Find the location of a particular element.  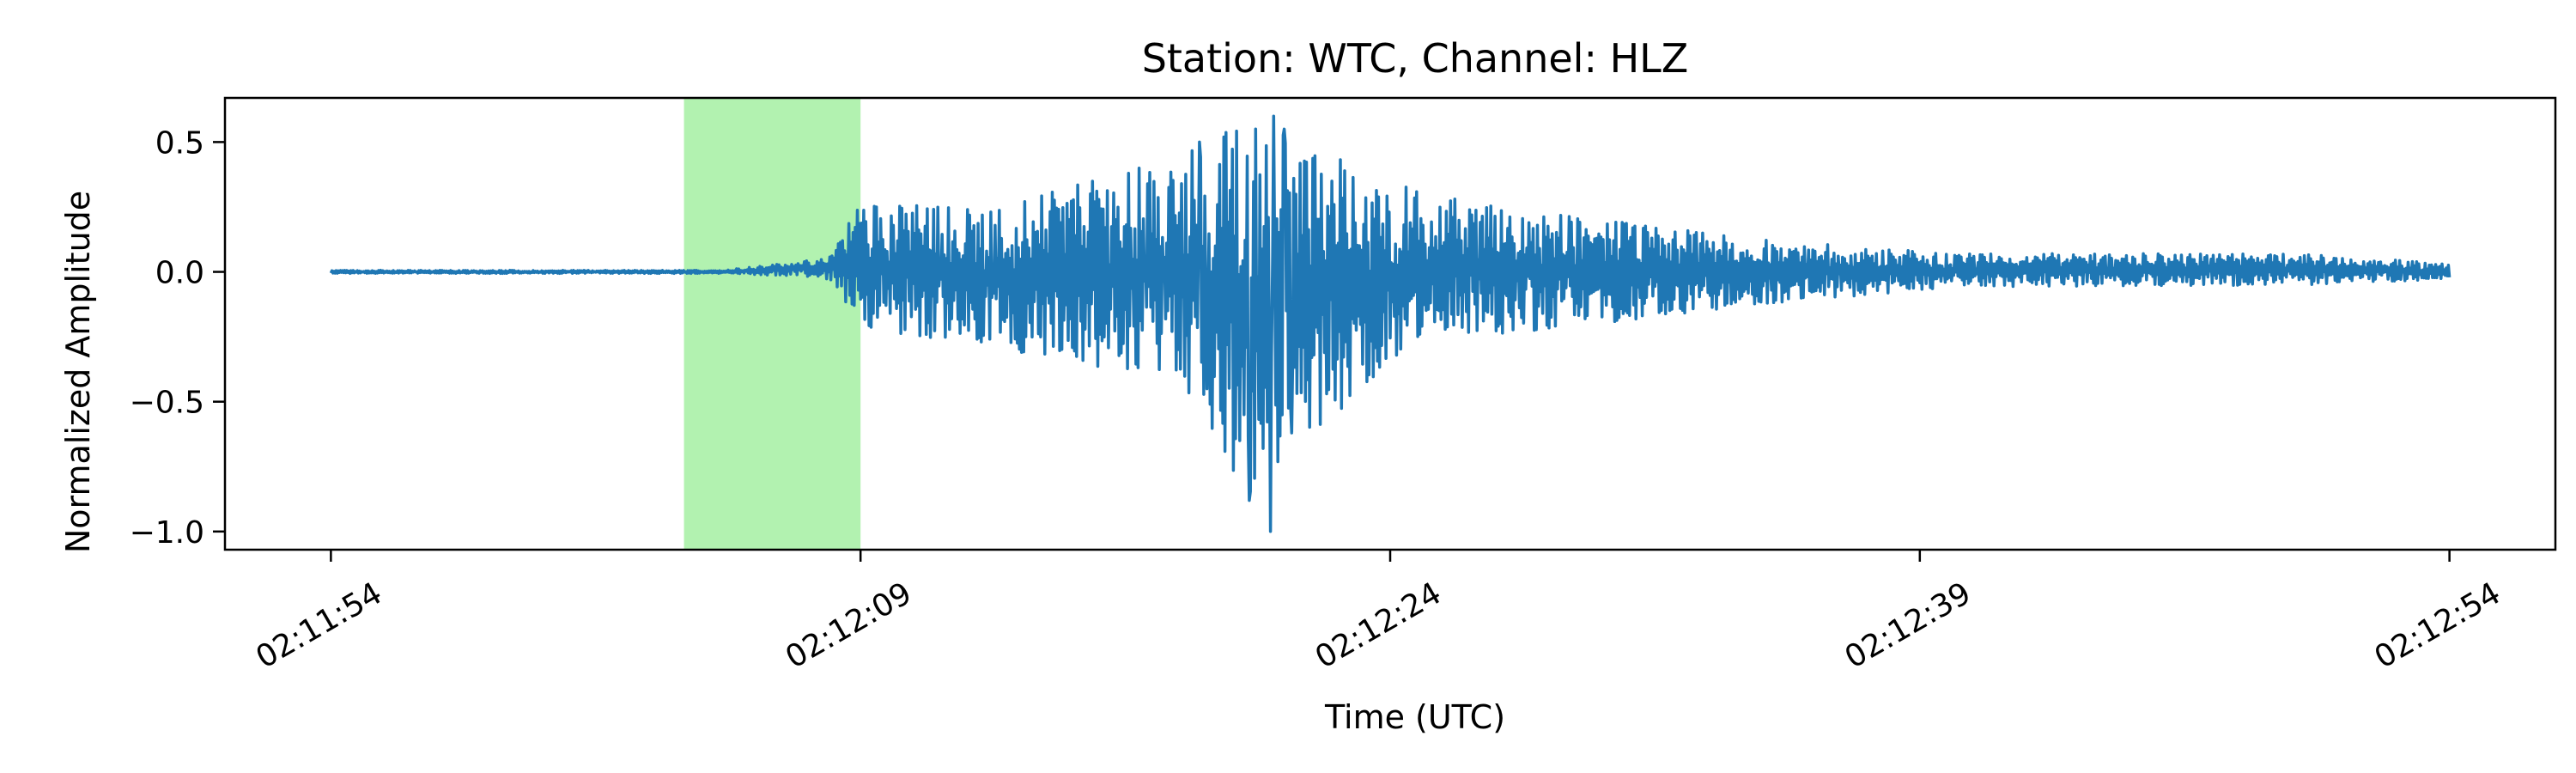

highlight-band is located at coordinates (772, 324).